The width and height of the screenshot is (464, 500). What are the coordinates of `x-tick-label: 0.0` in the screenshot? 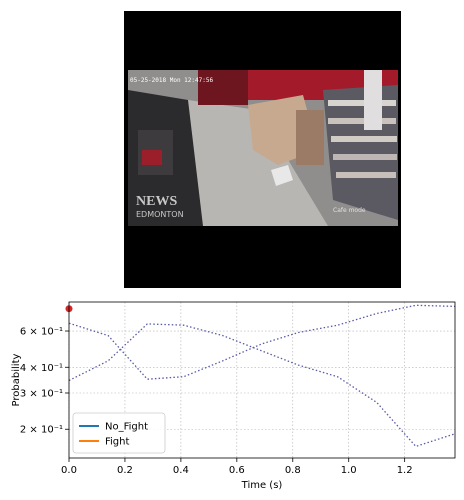 It's located at (69, 470).